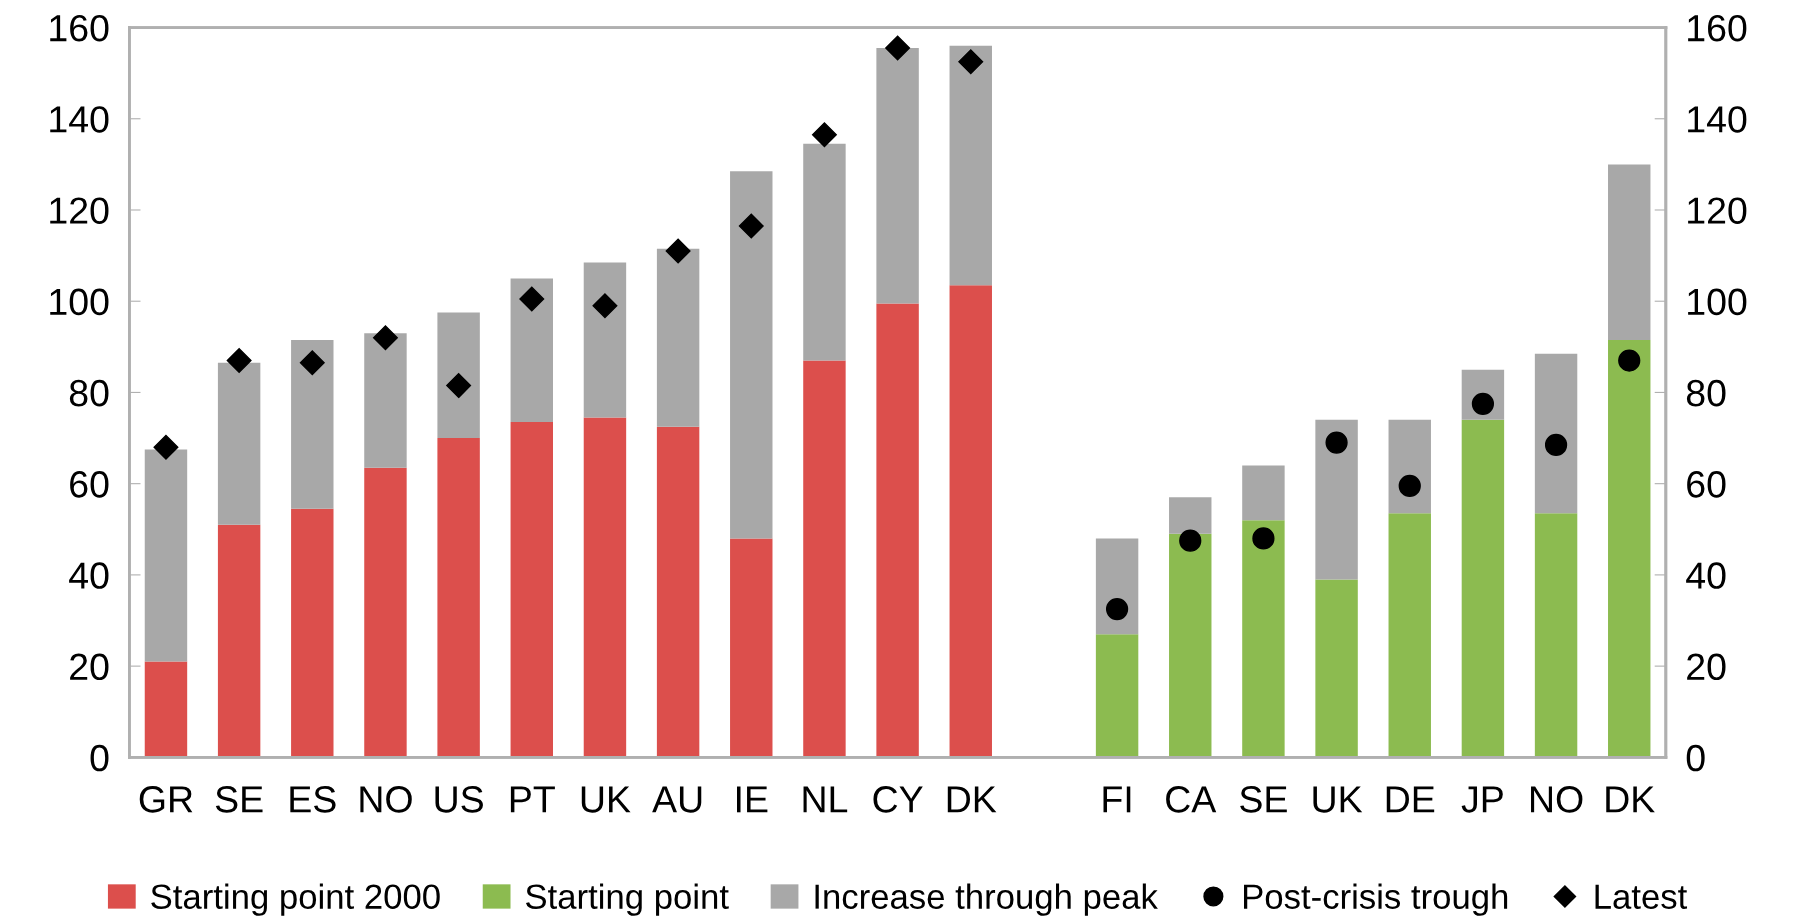 The width and height of the screenshot is (1797, 918). Describe the element at coordinates (89, 393) in the screenshot. I see `y-tick-label: 80` at that location.